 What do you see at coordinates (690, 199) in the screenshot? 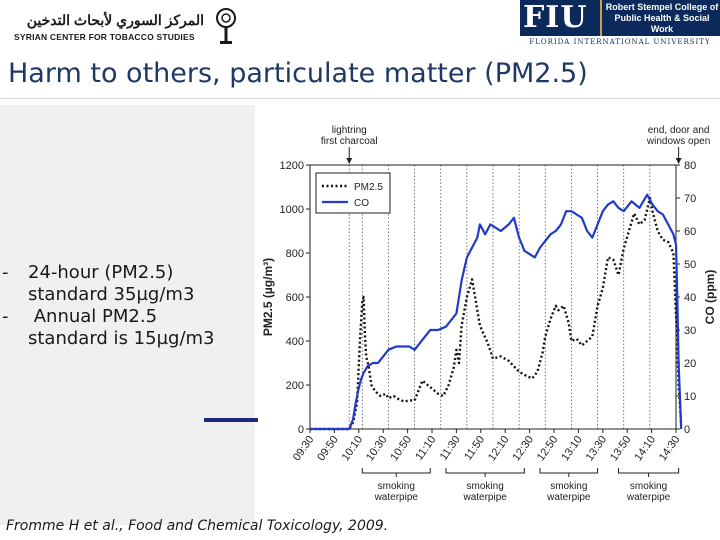
I see `y-right-tick-label: 70` at bounding box center [690, 199].